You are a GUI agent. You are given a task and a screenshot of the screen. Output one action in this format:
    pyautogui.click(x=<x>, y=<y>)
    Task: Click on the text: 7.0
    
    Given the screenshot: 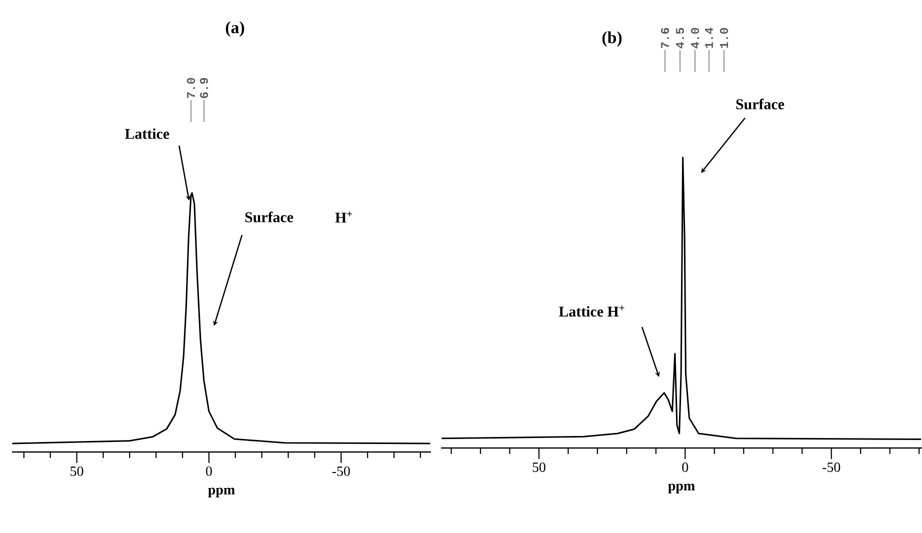 What is the action you would take?
    pyautogui.click(x=191, y=88)
    